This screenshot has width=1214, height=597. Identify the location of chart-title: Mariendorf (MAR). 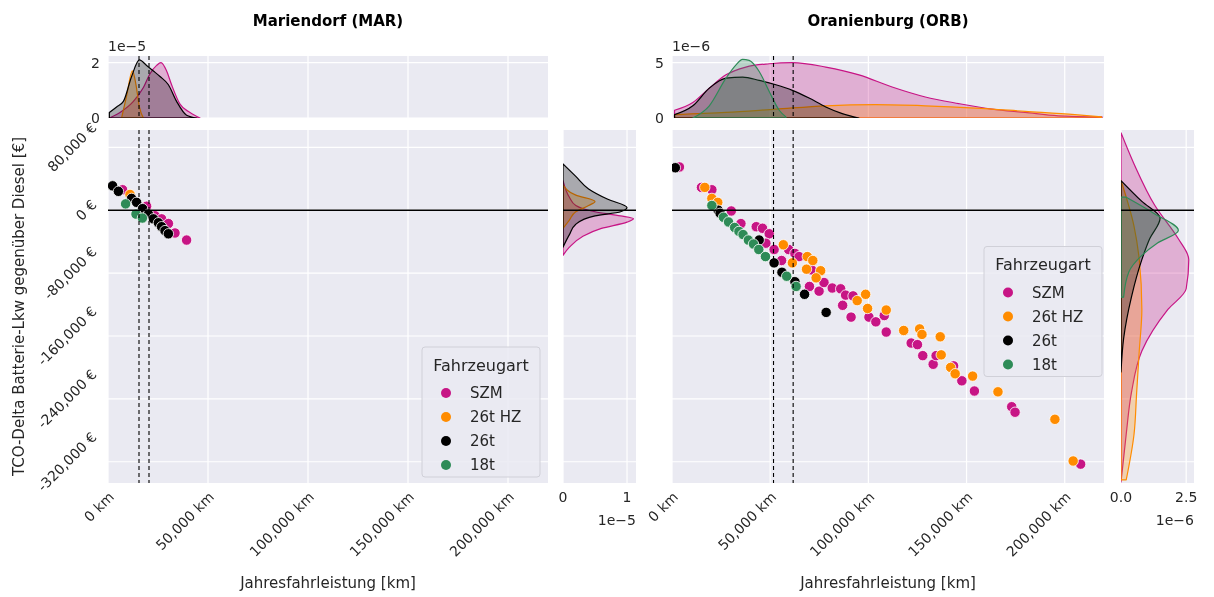
(328, 21).